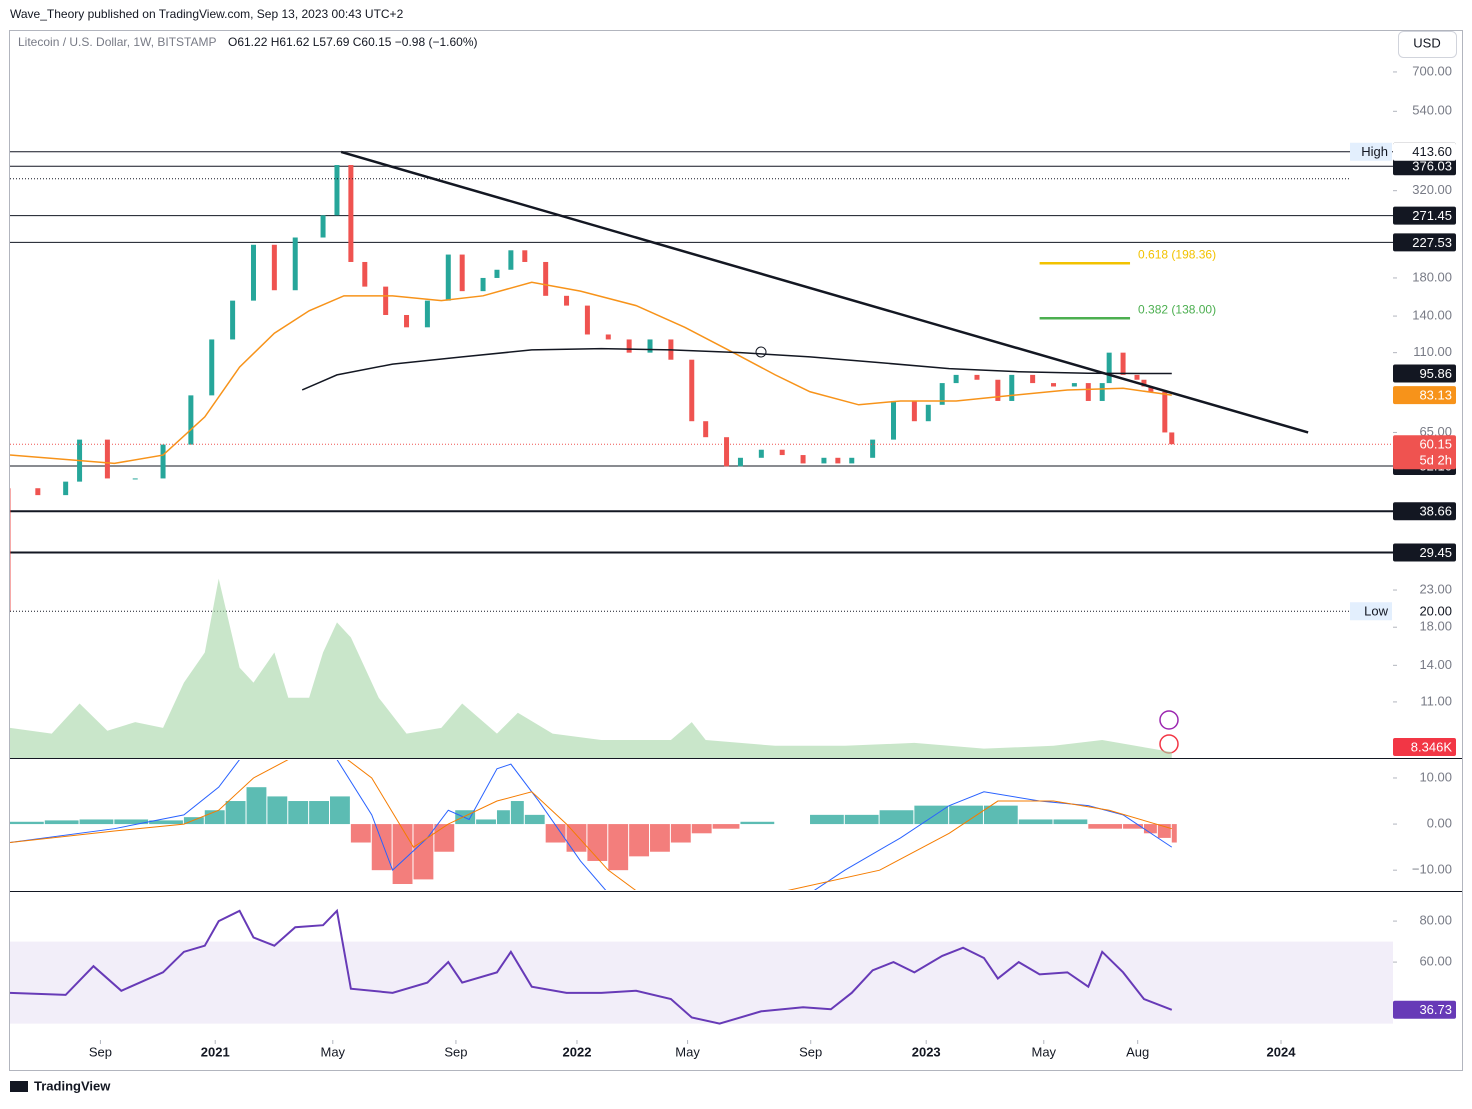 Image resolution: width=1472 pixels, height=1109 pixels. Describe the element at coordinates (701, 982) in the screenshot. I see `rsi-band` at that location.